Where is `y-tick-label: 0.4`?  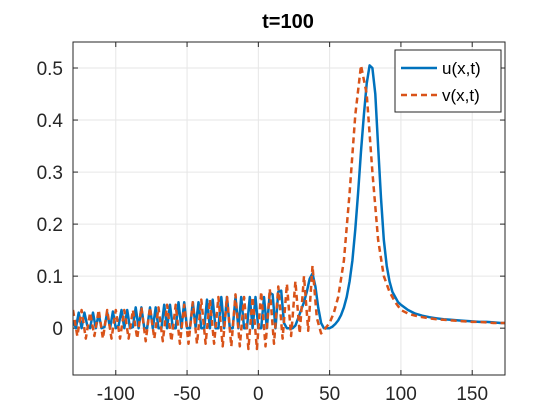
y-tick-label: 0.4 is located at coordinates (50, 121).